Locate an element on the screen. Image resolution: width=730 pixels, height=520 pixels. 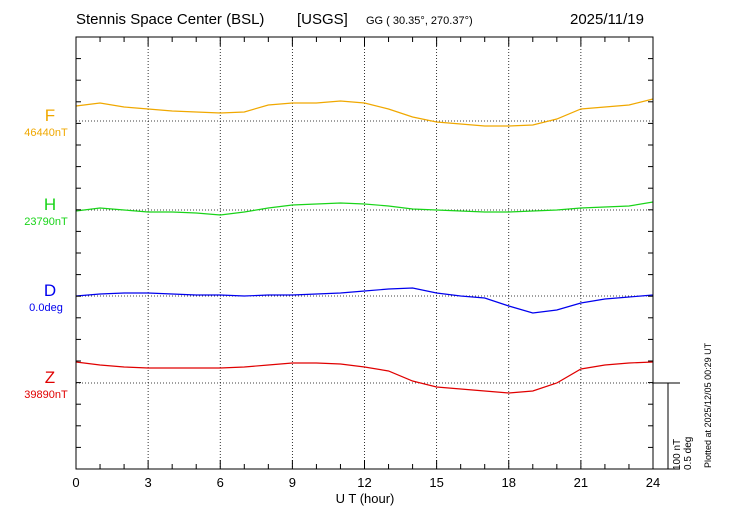
series-H-line is located at coordinates (364, 208).